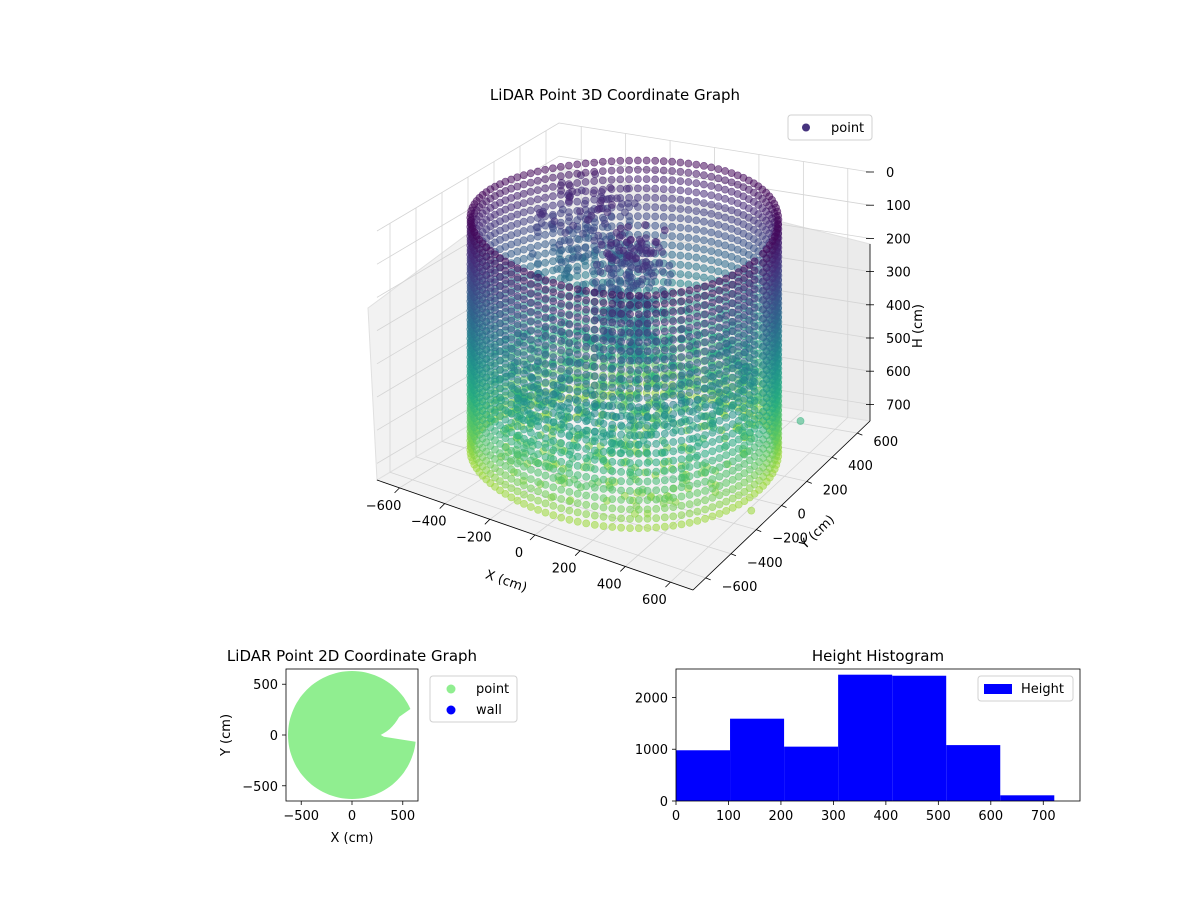 The image size is (1200, 900). What do you see at coordinates (898, 339) in the screenshot?
I see `z-tick-label: 500` at bounding box center [898, 339].